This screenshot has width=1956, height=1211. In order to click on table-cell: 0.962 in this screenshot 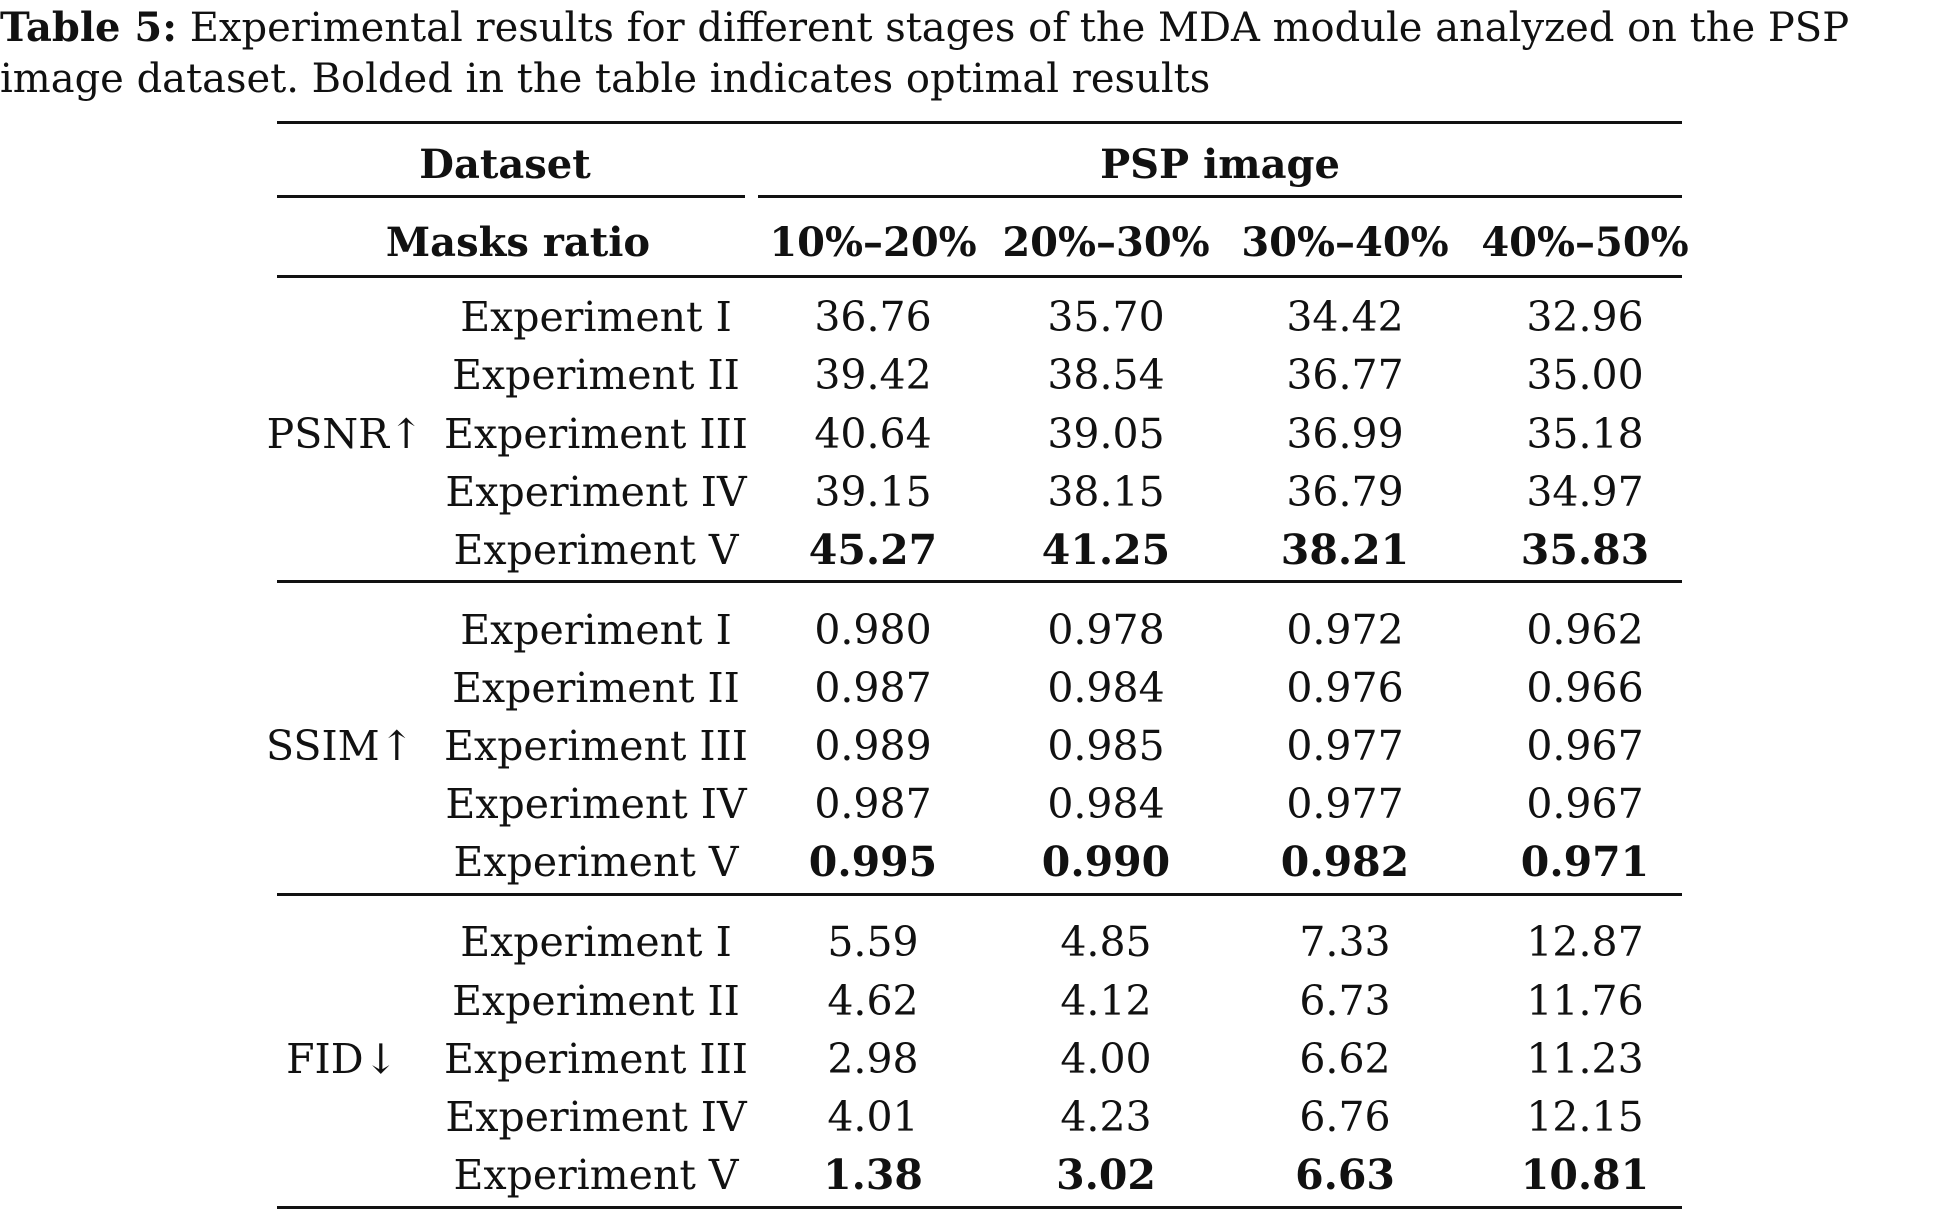, I will do `click(1585, 630)`.